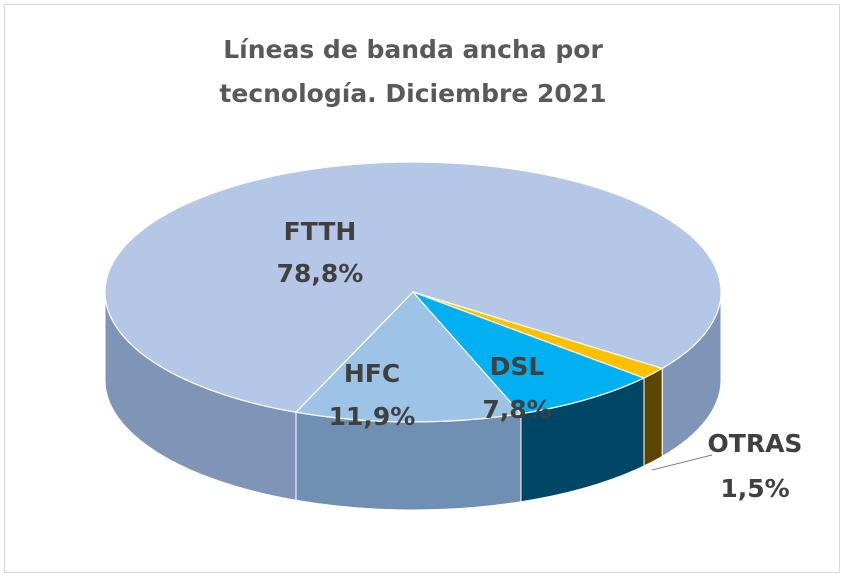 This screenshot has height=579, width=846. I want to click on slice-side, so click(653, 417).